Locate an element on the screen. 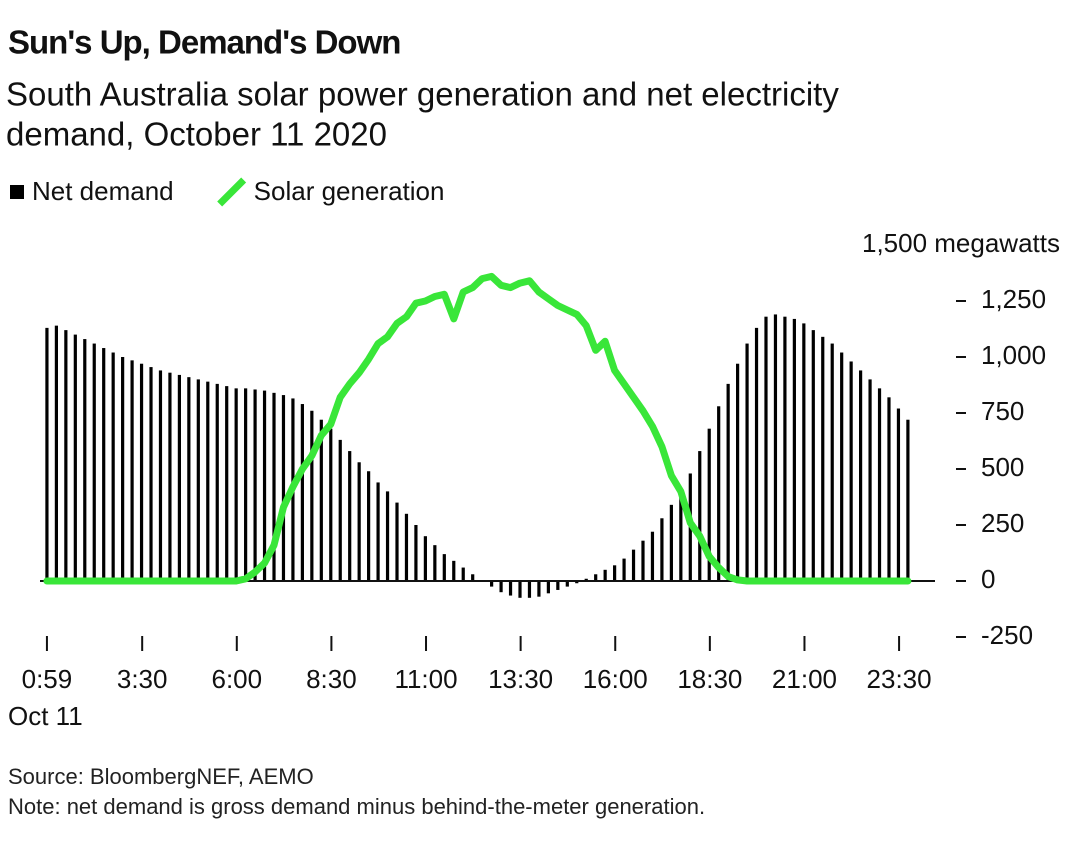  y-tick-label: 0 is located at coordinates (988, 579).